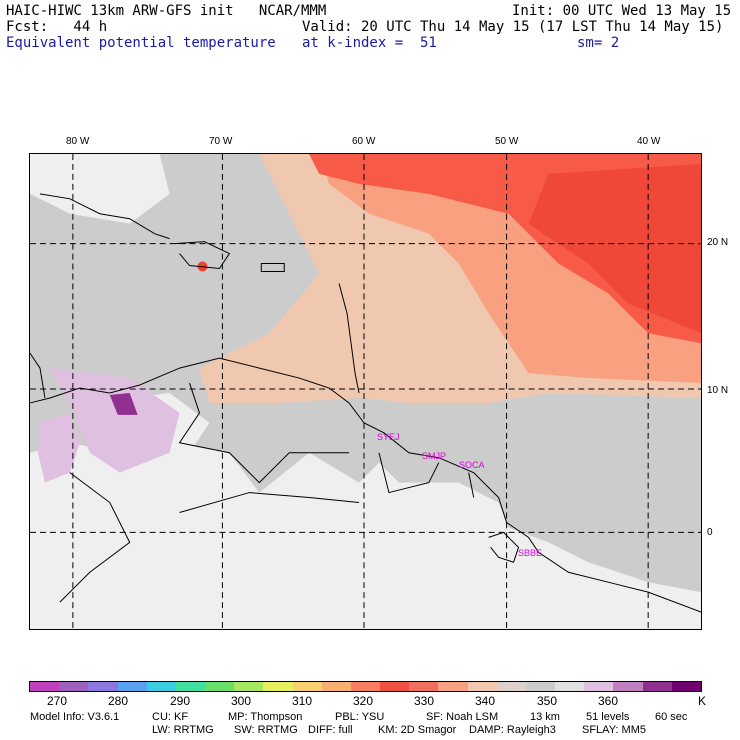 The height and width of the screenshot is (740, 740). I want to click on station-syej: SYEJ, so click(388, 437).